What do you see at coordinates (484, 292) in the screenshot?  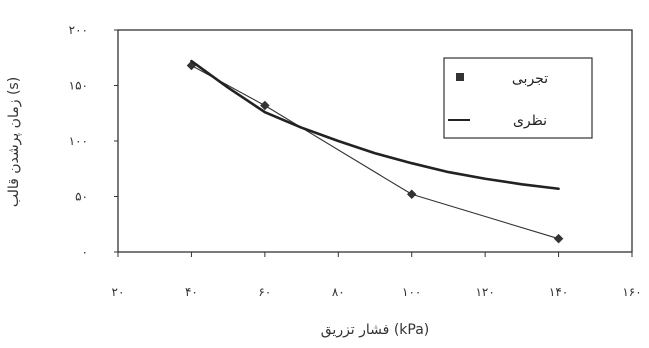 I see `x-tick-label: ۱۲۰` at bounding box center [484, 292].